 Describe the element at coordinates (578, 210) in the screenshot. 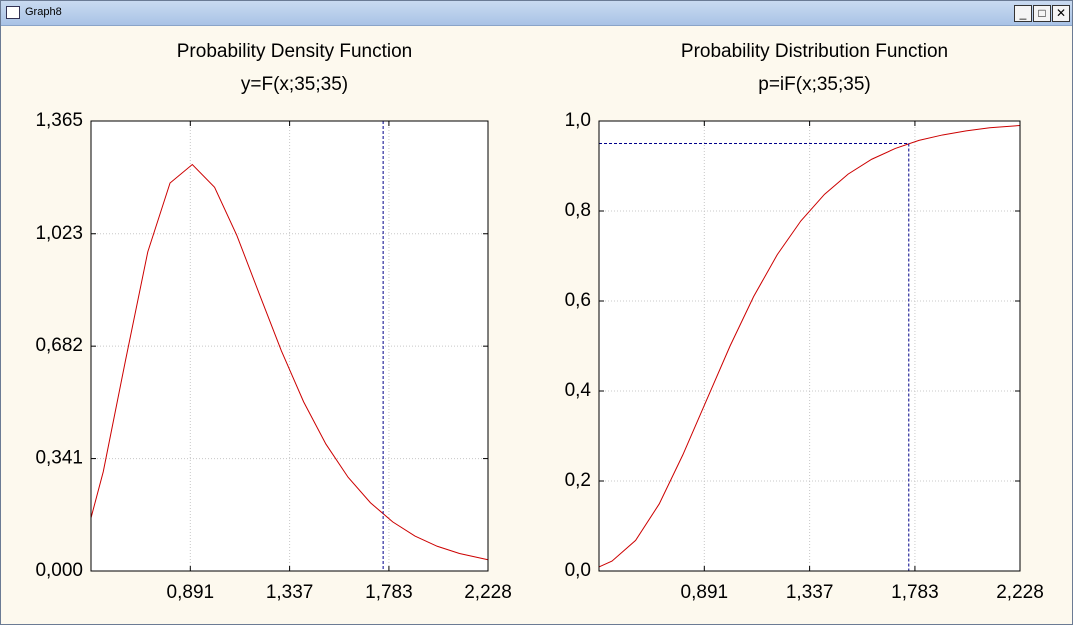

I see `y-tick-label: 0,8` at that location.